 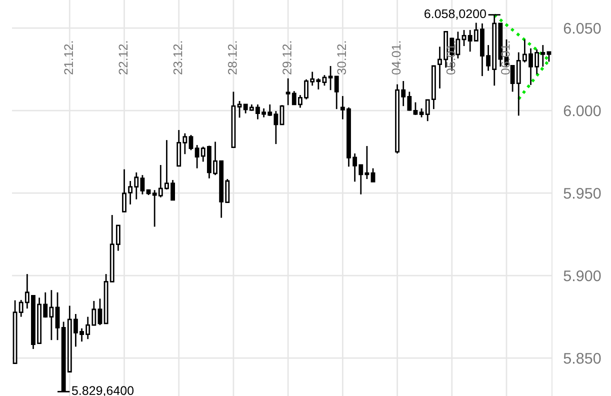 What do you see at coordinates (582, 28) in the screenshot?
I see `y-tick-label: 6.050` at bounding box center [582, 28].